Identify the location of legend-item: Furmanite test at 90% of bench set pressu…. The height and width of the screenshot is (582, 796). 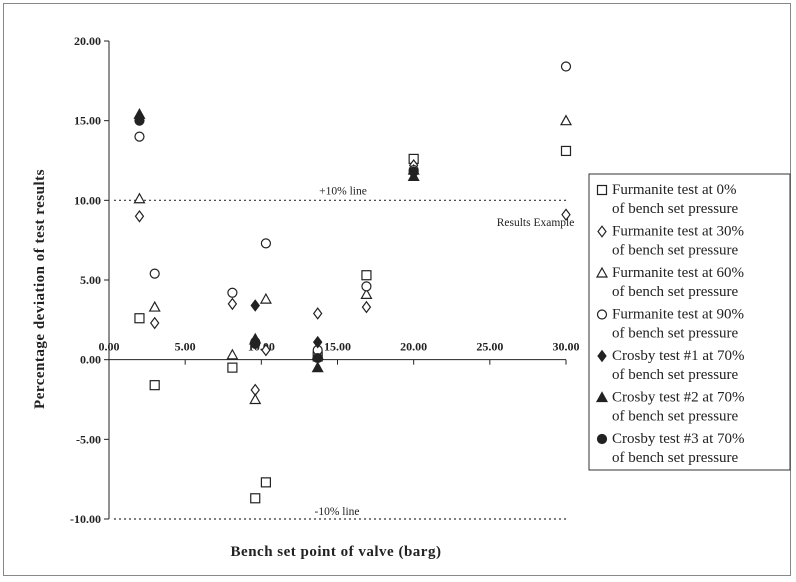
(670, 324).